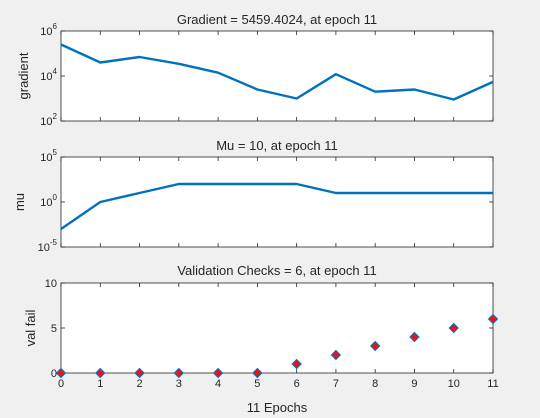 This screenshot has height=418, width=540. I want to click on gradient-ytick-label: 10², so click(48, 120).